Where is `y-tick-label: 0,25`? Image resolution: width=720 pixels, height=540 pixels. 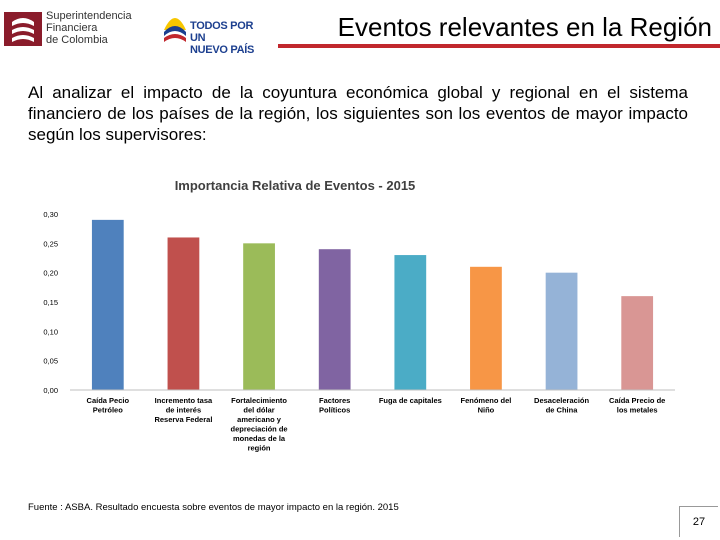 y-tick-label: 0,25 is located at coordinates (50, 243).